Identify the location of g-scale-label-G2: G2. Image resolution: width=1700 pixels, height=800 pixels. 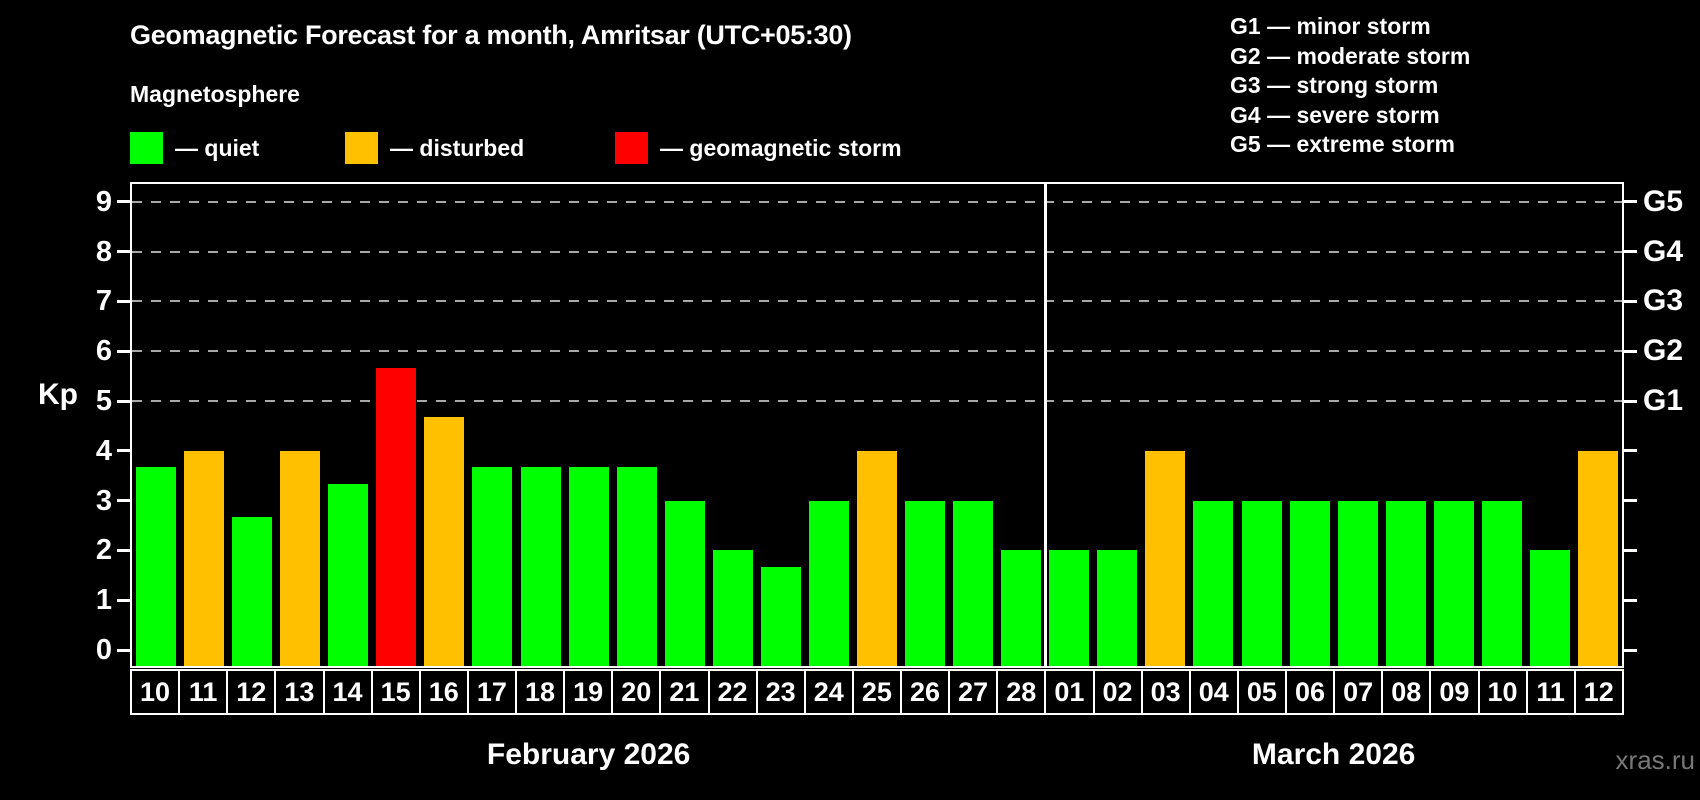
(1663, 351).